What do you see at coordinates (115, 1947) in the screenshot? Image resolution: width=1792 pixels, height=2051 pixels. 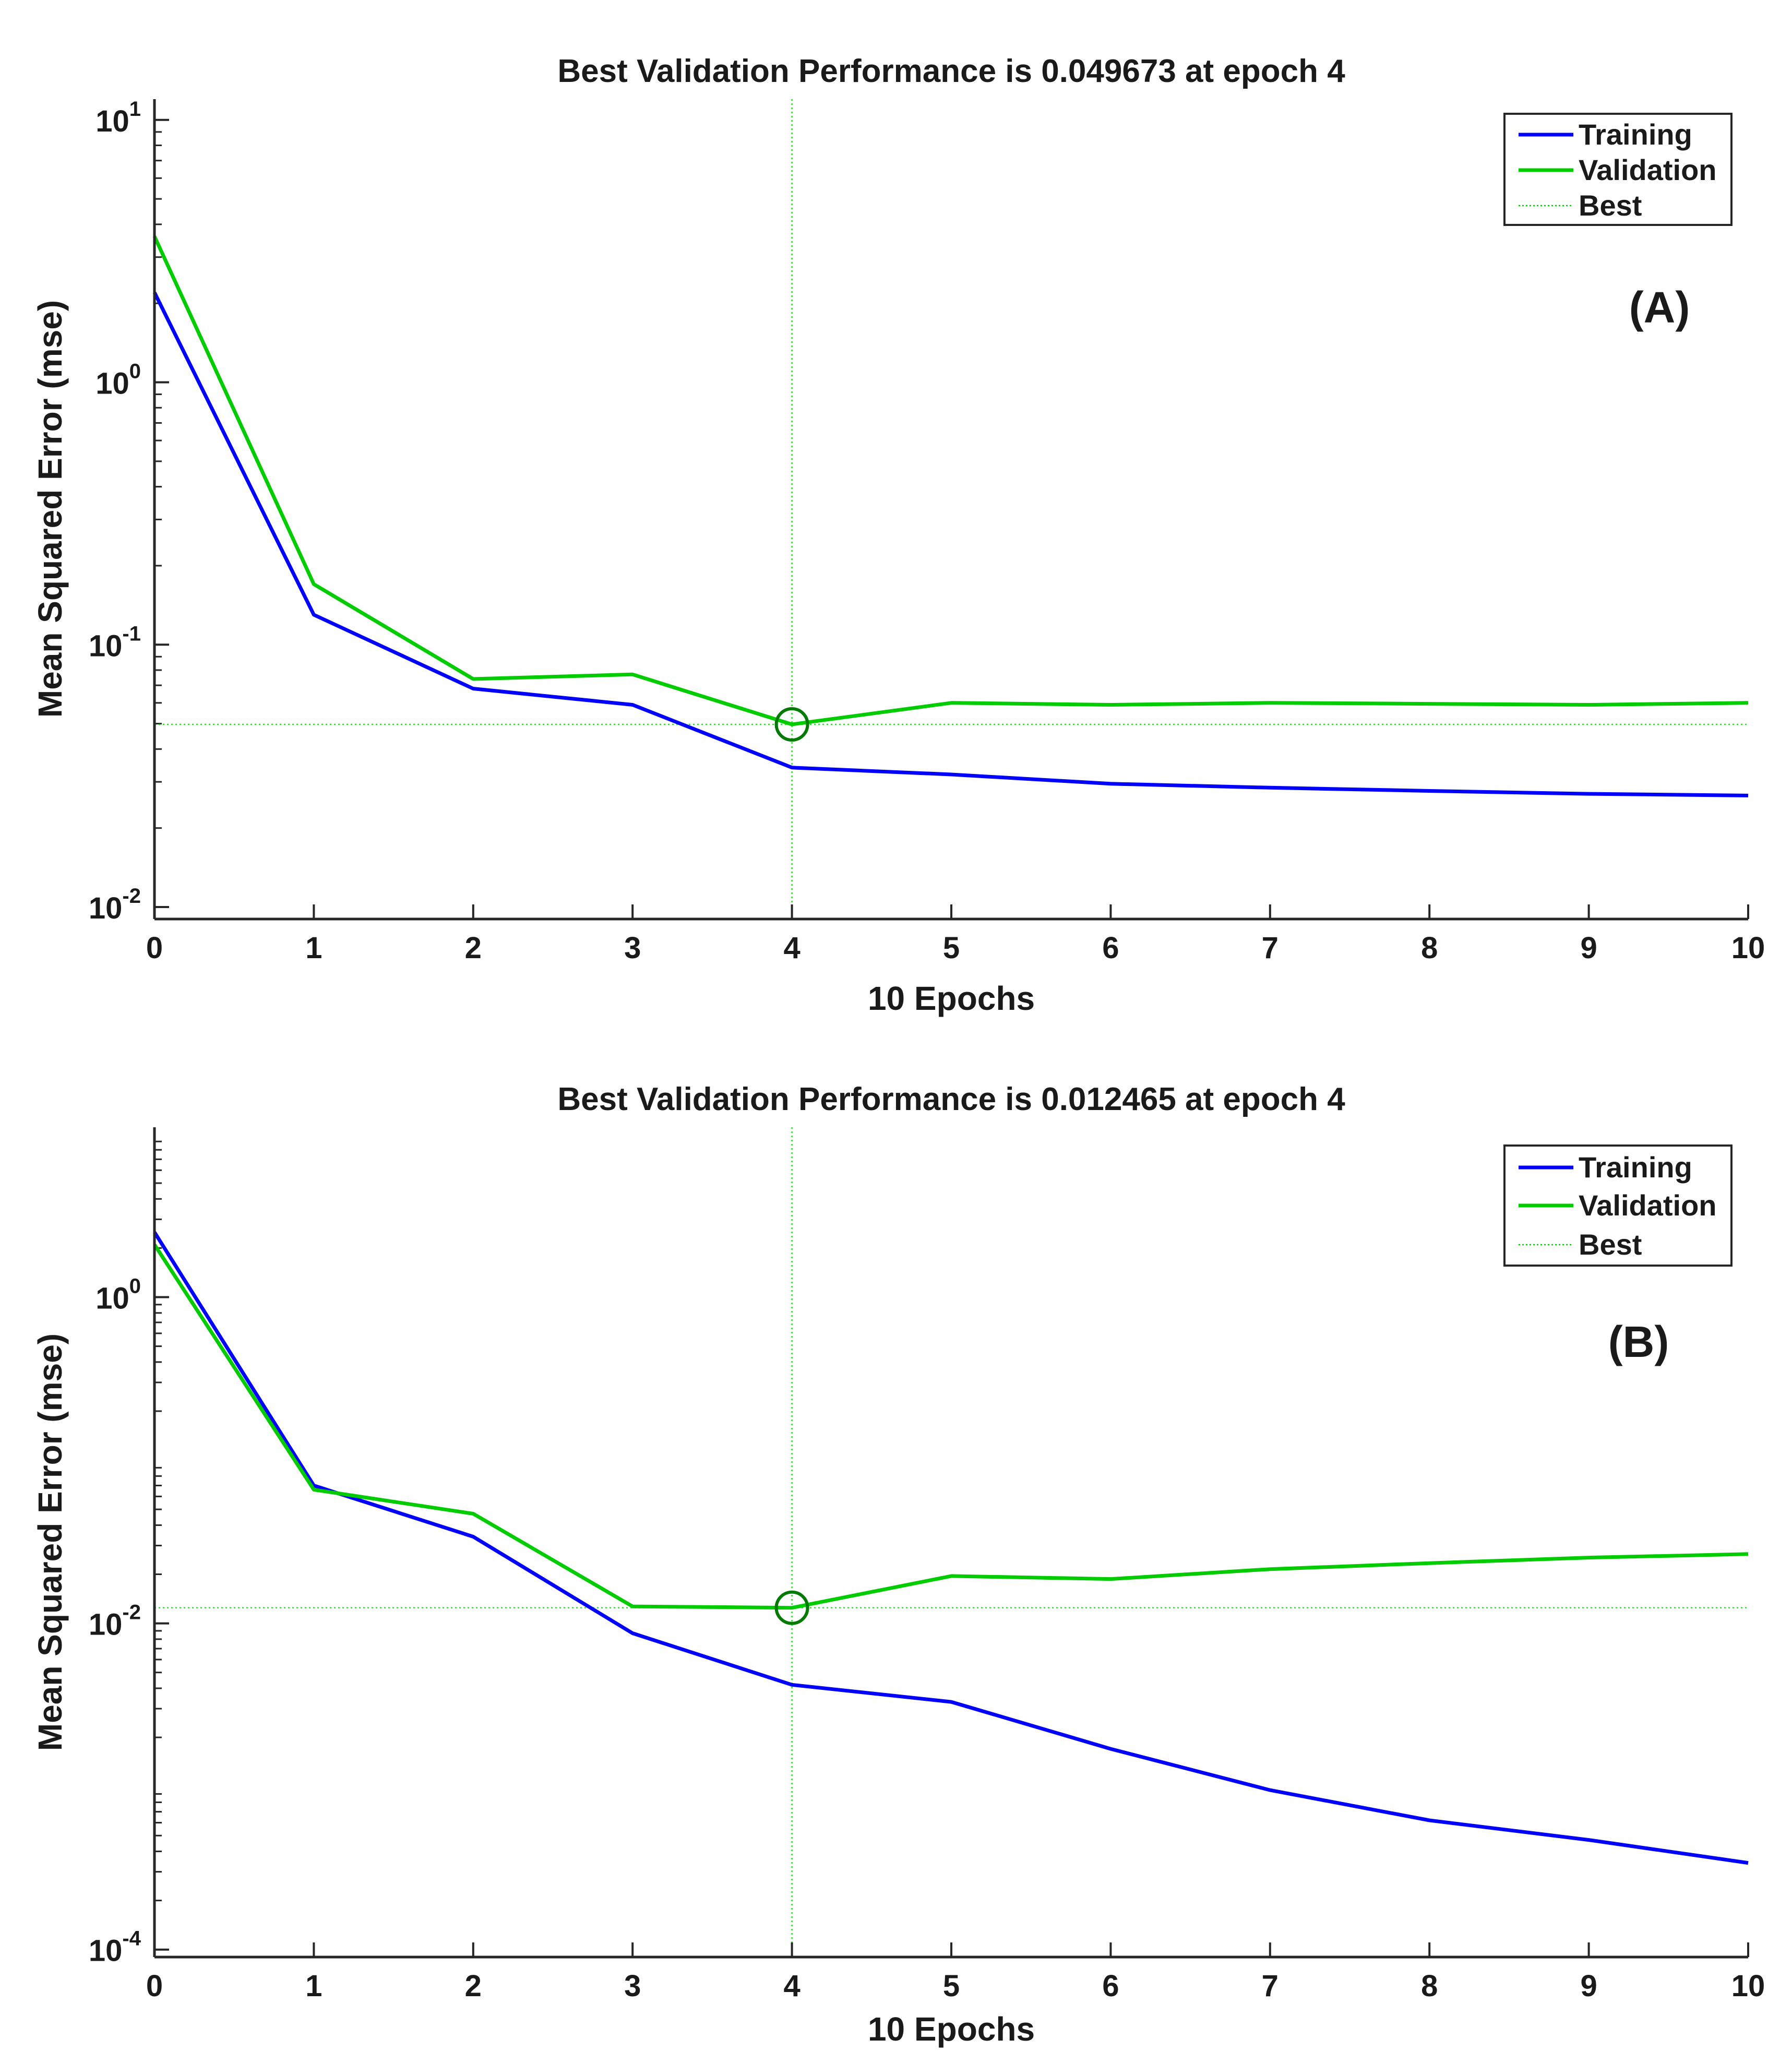 I see `y-tick-label: 10⁻⁴` at bounding box center [115, 1947].